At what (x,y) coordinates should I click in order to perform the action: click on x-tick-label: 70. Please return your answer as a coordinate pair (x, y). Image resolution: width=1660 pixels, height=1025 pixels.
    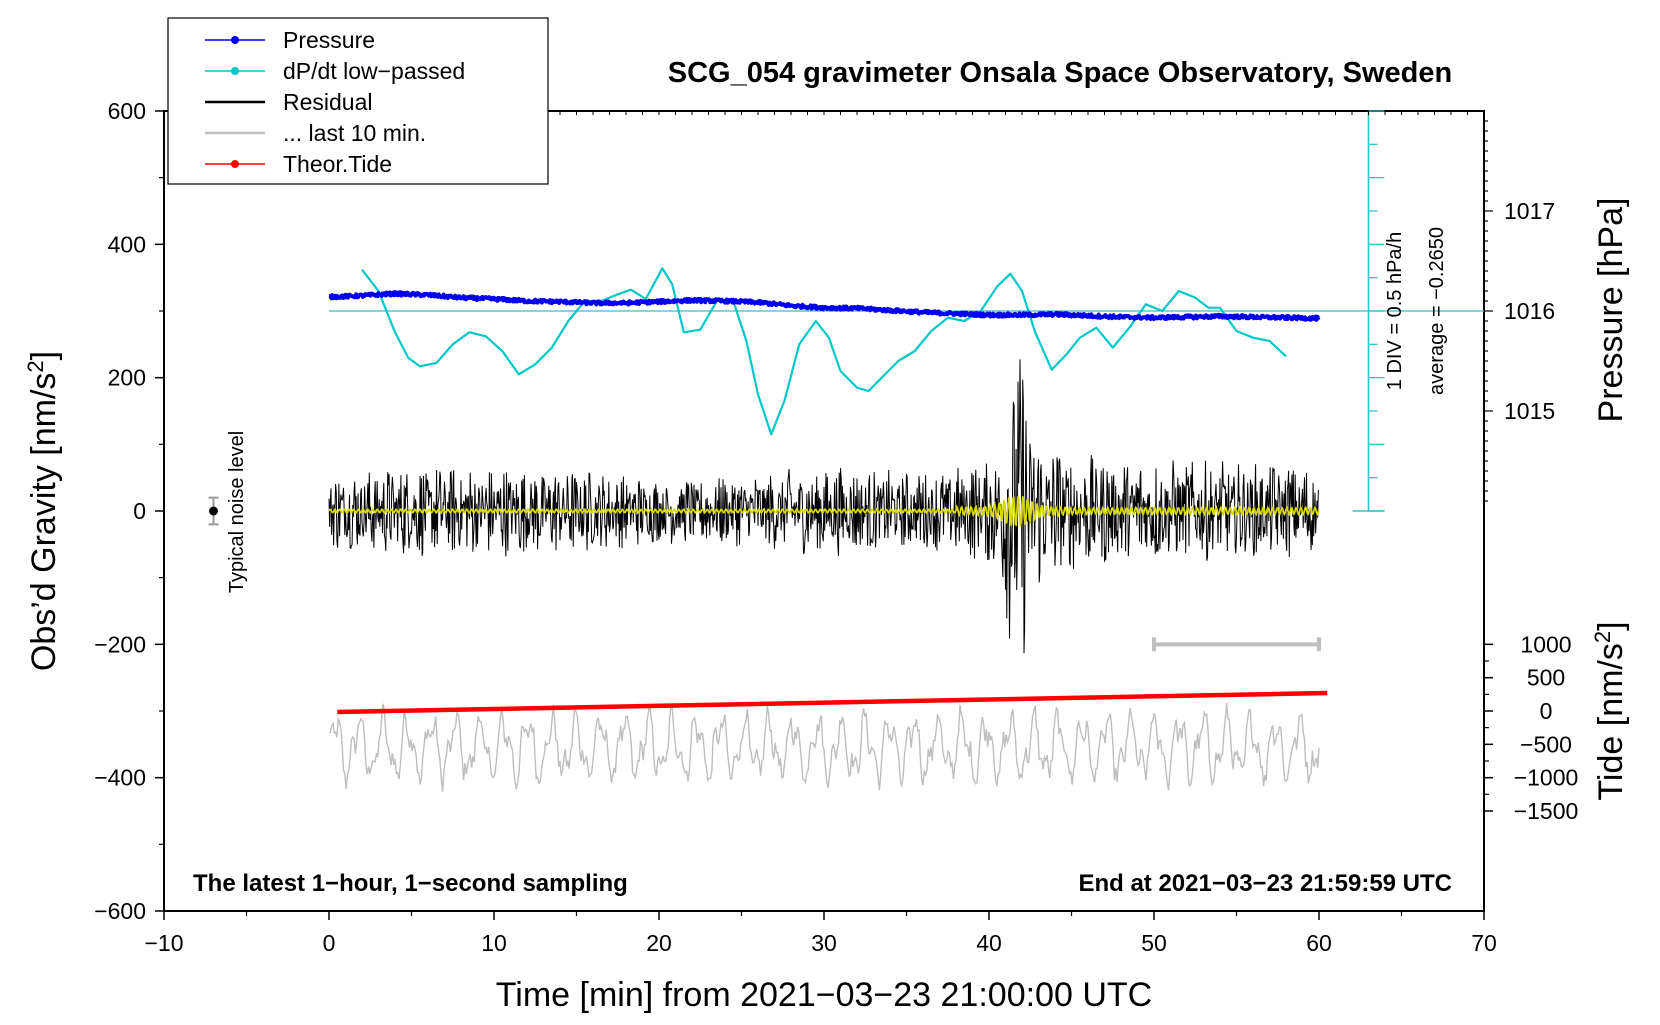
    Looking at the image, I should click on (1484, 943).